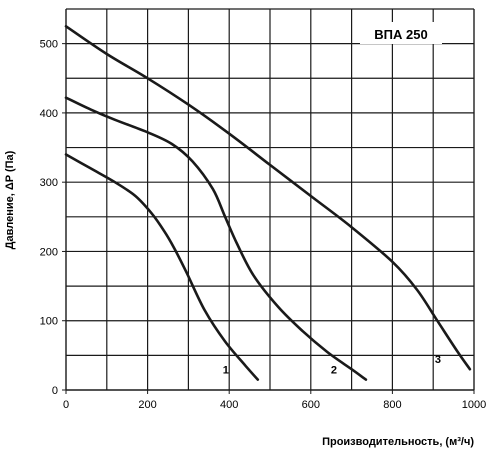  I want to click on y-tick-label: 300, so click(49, 183).